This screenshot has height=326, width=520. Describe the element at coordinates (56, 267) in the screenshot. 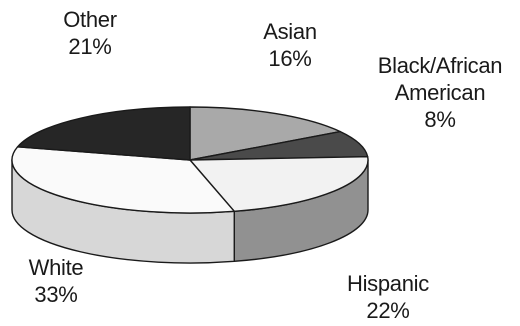

I see `label-white-name: White` at that location.